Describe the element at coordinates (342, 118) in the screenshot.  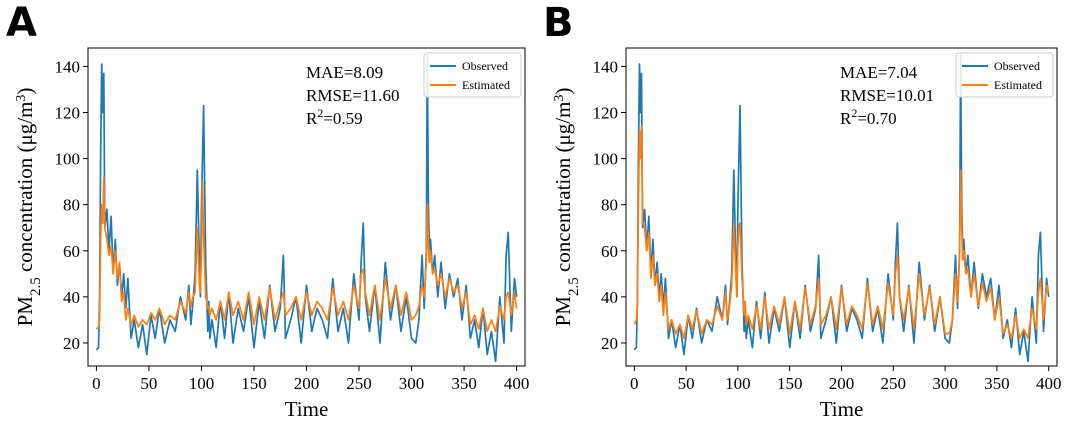
I see `stat-r2-value: =0.59` at that location.